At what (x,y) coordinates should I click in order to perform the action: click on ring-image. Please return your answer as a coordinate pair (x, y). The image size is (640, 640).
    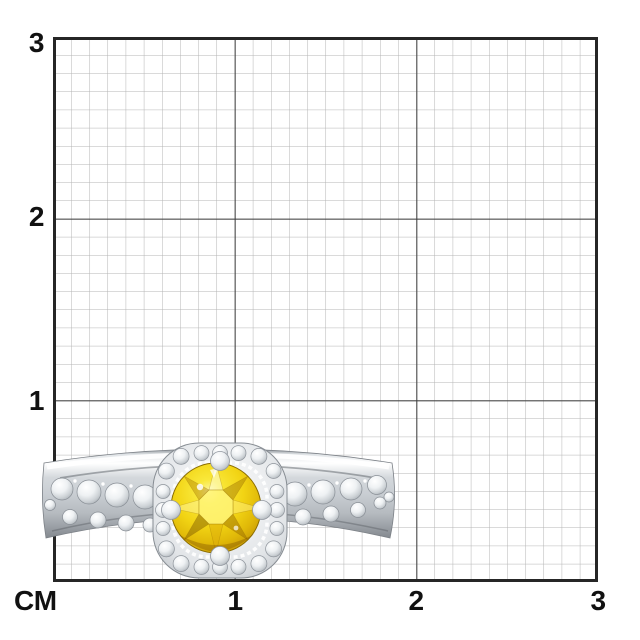
    Looking at the image, I should click on (218, 510).